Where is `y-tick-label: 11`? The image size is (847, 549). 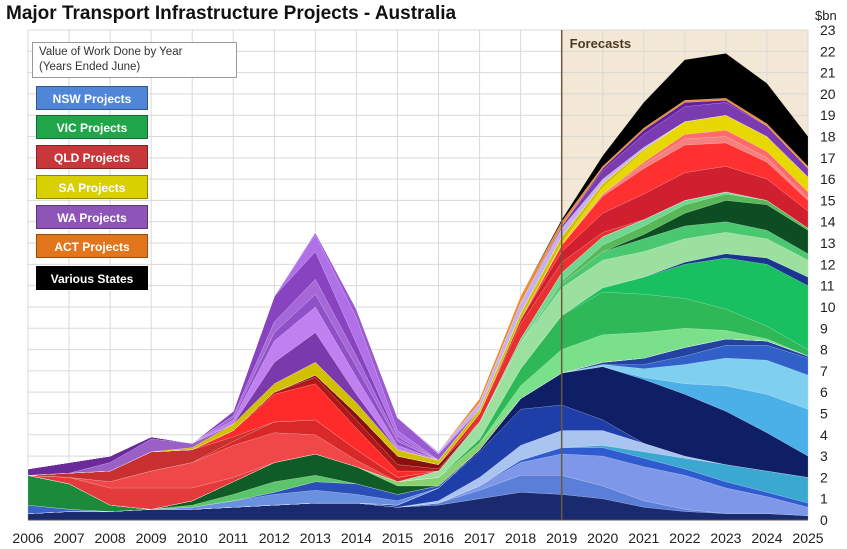 y-tick-label: 11 is located at coordinates (827, 286).